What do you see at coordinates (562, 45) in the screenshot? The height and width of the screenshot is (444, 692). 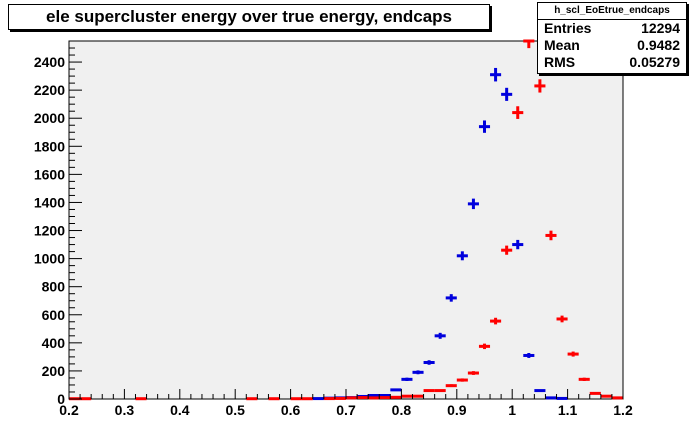 I see `stats-label-mean: Mean` at bounding box center [562, 45].